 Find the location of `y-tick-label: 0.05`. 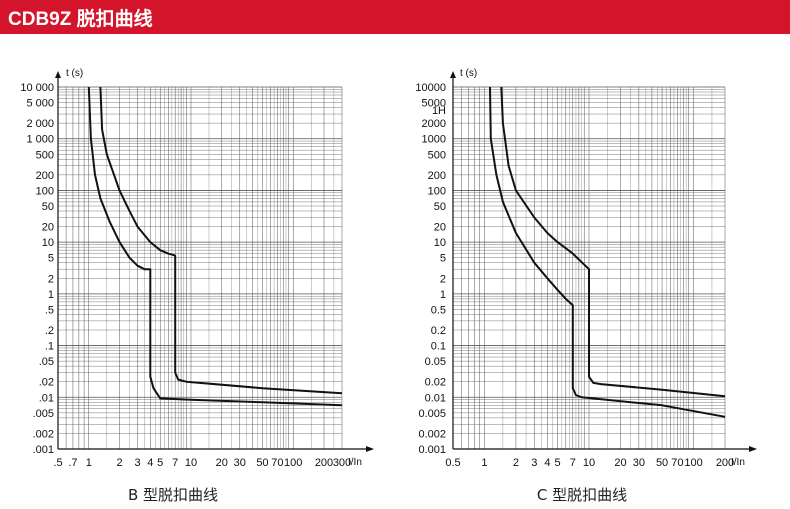

y-tick-label: 0.05 is located at coordinates (435, 362).